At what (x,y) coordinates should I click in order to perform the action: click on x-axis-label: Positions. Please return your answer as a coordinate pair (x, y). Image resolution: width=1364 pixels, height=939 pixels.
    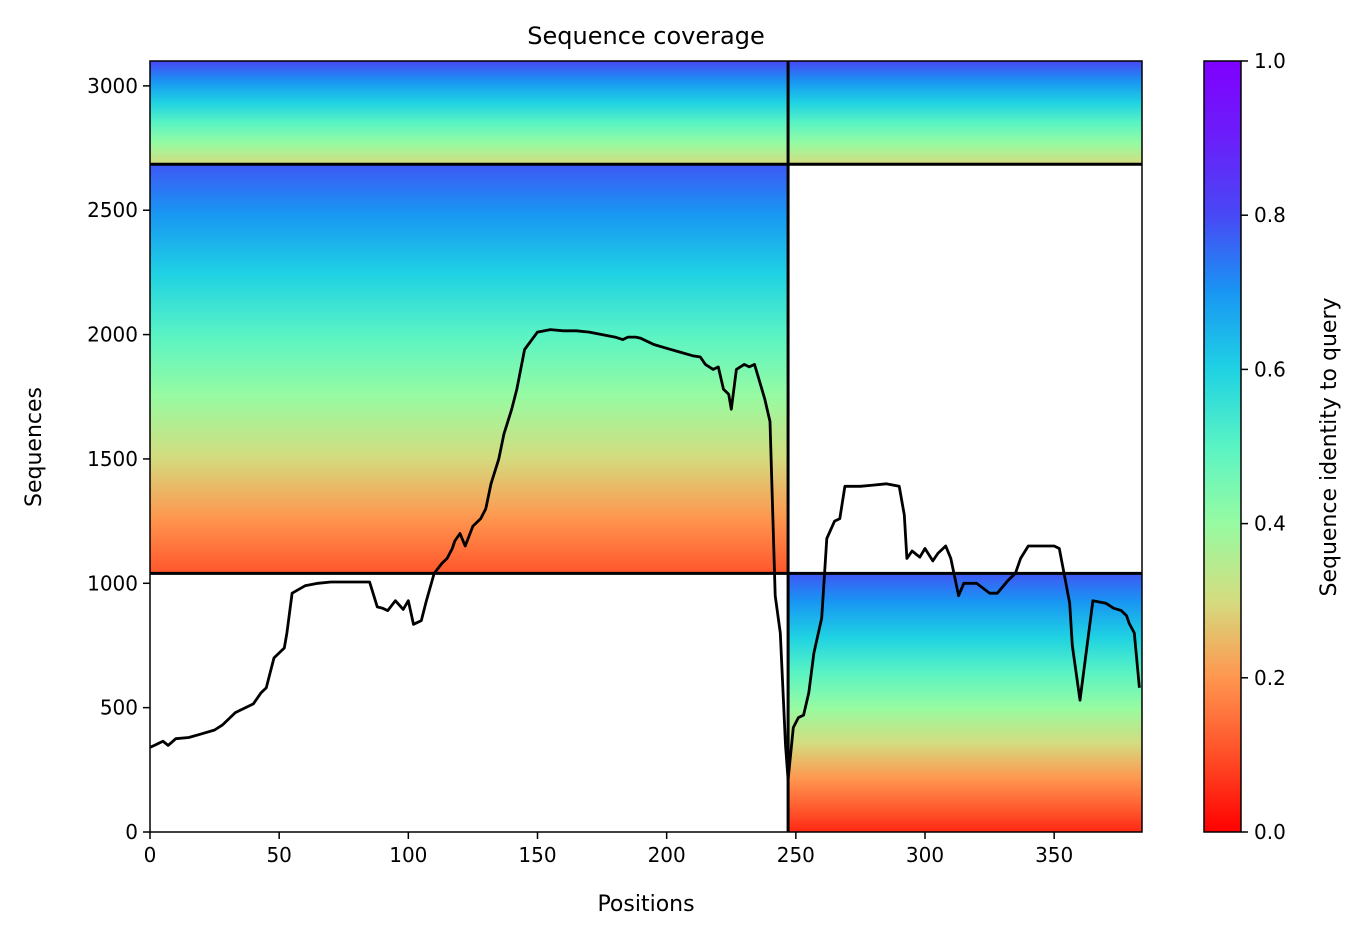
    Looking at the image, I should click on (645, 904).